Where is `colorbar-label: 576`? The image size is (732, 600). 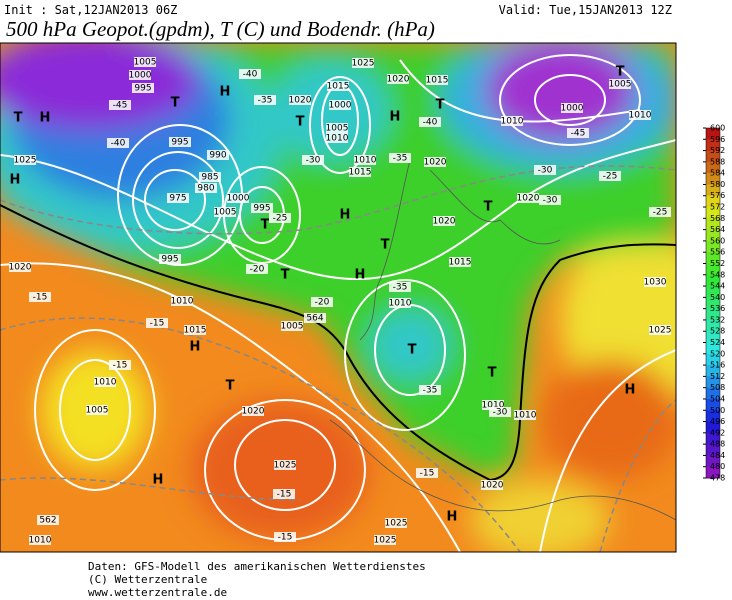
colorbar-label: 576 is located at coordinates (717, 195).